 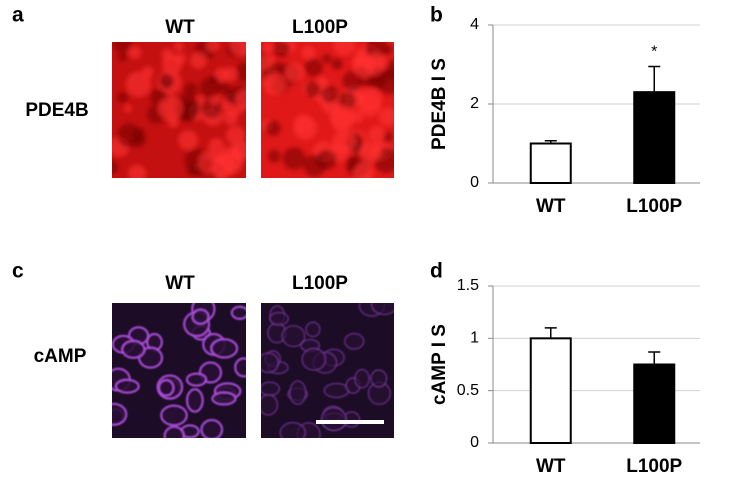 What do you see at coordinates (439, 364) in the screenshot?
I see `y-axis-label: cAMP I S` at bounding box center [439, 364].